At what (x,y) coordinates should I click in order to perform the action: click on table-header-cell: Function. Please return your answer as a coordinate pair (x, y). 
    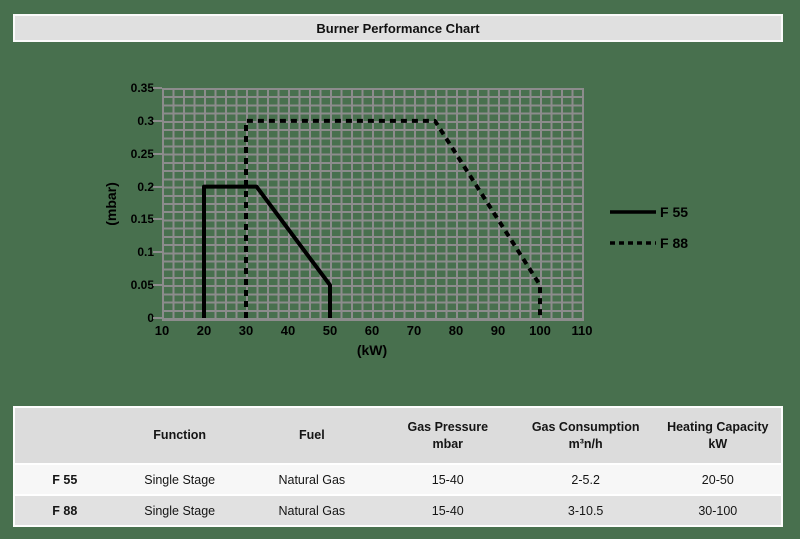
    Looking at the image, I should click on (179, 436).